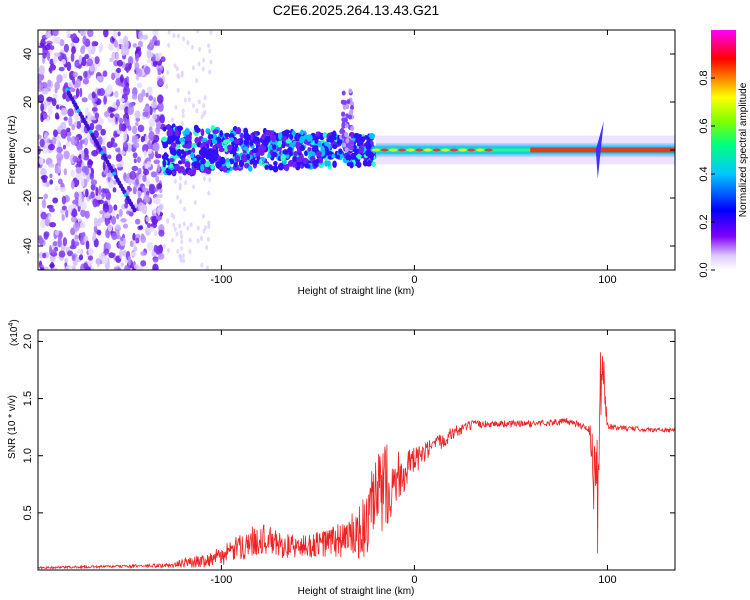 The image size is (750, 600). I want to click on x-tick-label: -100, so click(221, 580).